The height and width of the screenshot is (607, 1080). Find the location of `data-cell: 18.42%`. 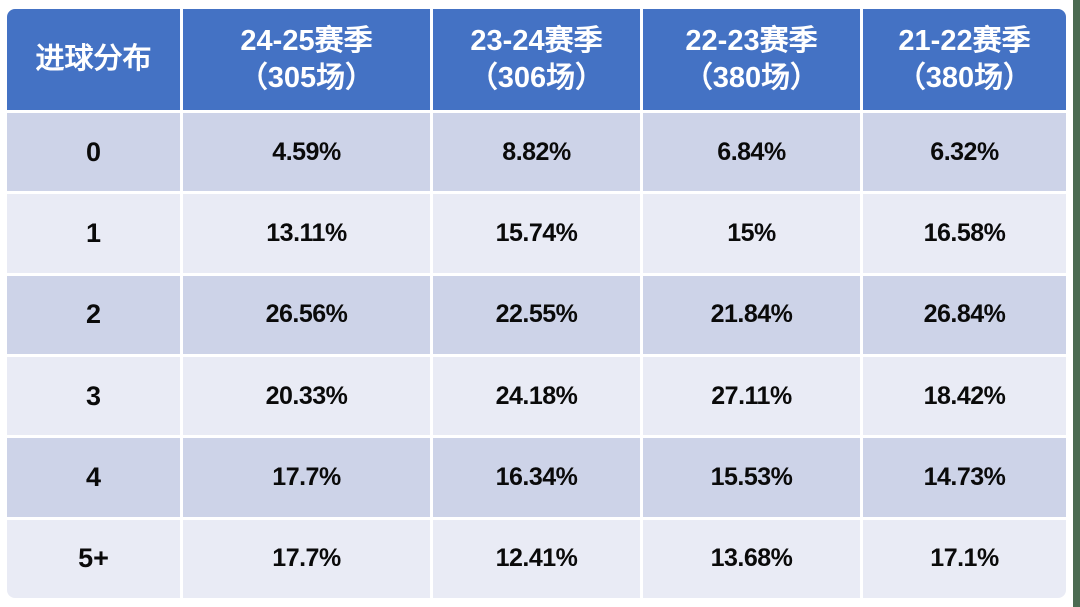

data-cell: 18.42% is located at coordinates (964, 396).